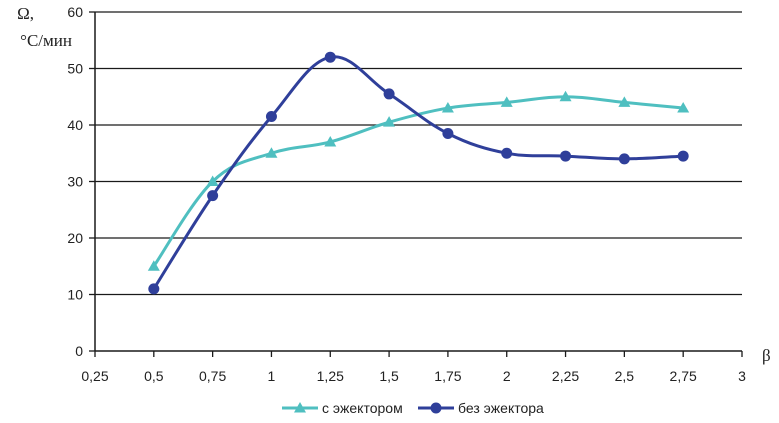  What do you see at coordinates (272, 376) in the screenshot?
I see `x-tick-label: 1` at bounding box center [272, 376].